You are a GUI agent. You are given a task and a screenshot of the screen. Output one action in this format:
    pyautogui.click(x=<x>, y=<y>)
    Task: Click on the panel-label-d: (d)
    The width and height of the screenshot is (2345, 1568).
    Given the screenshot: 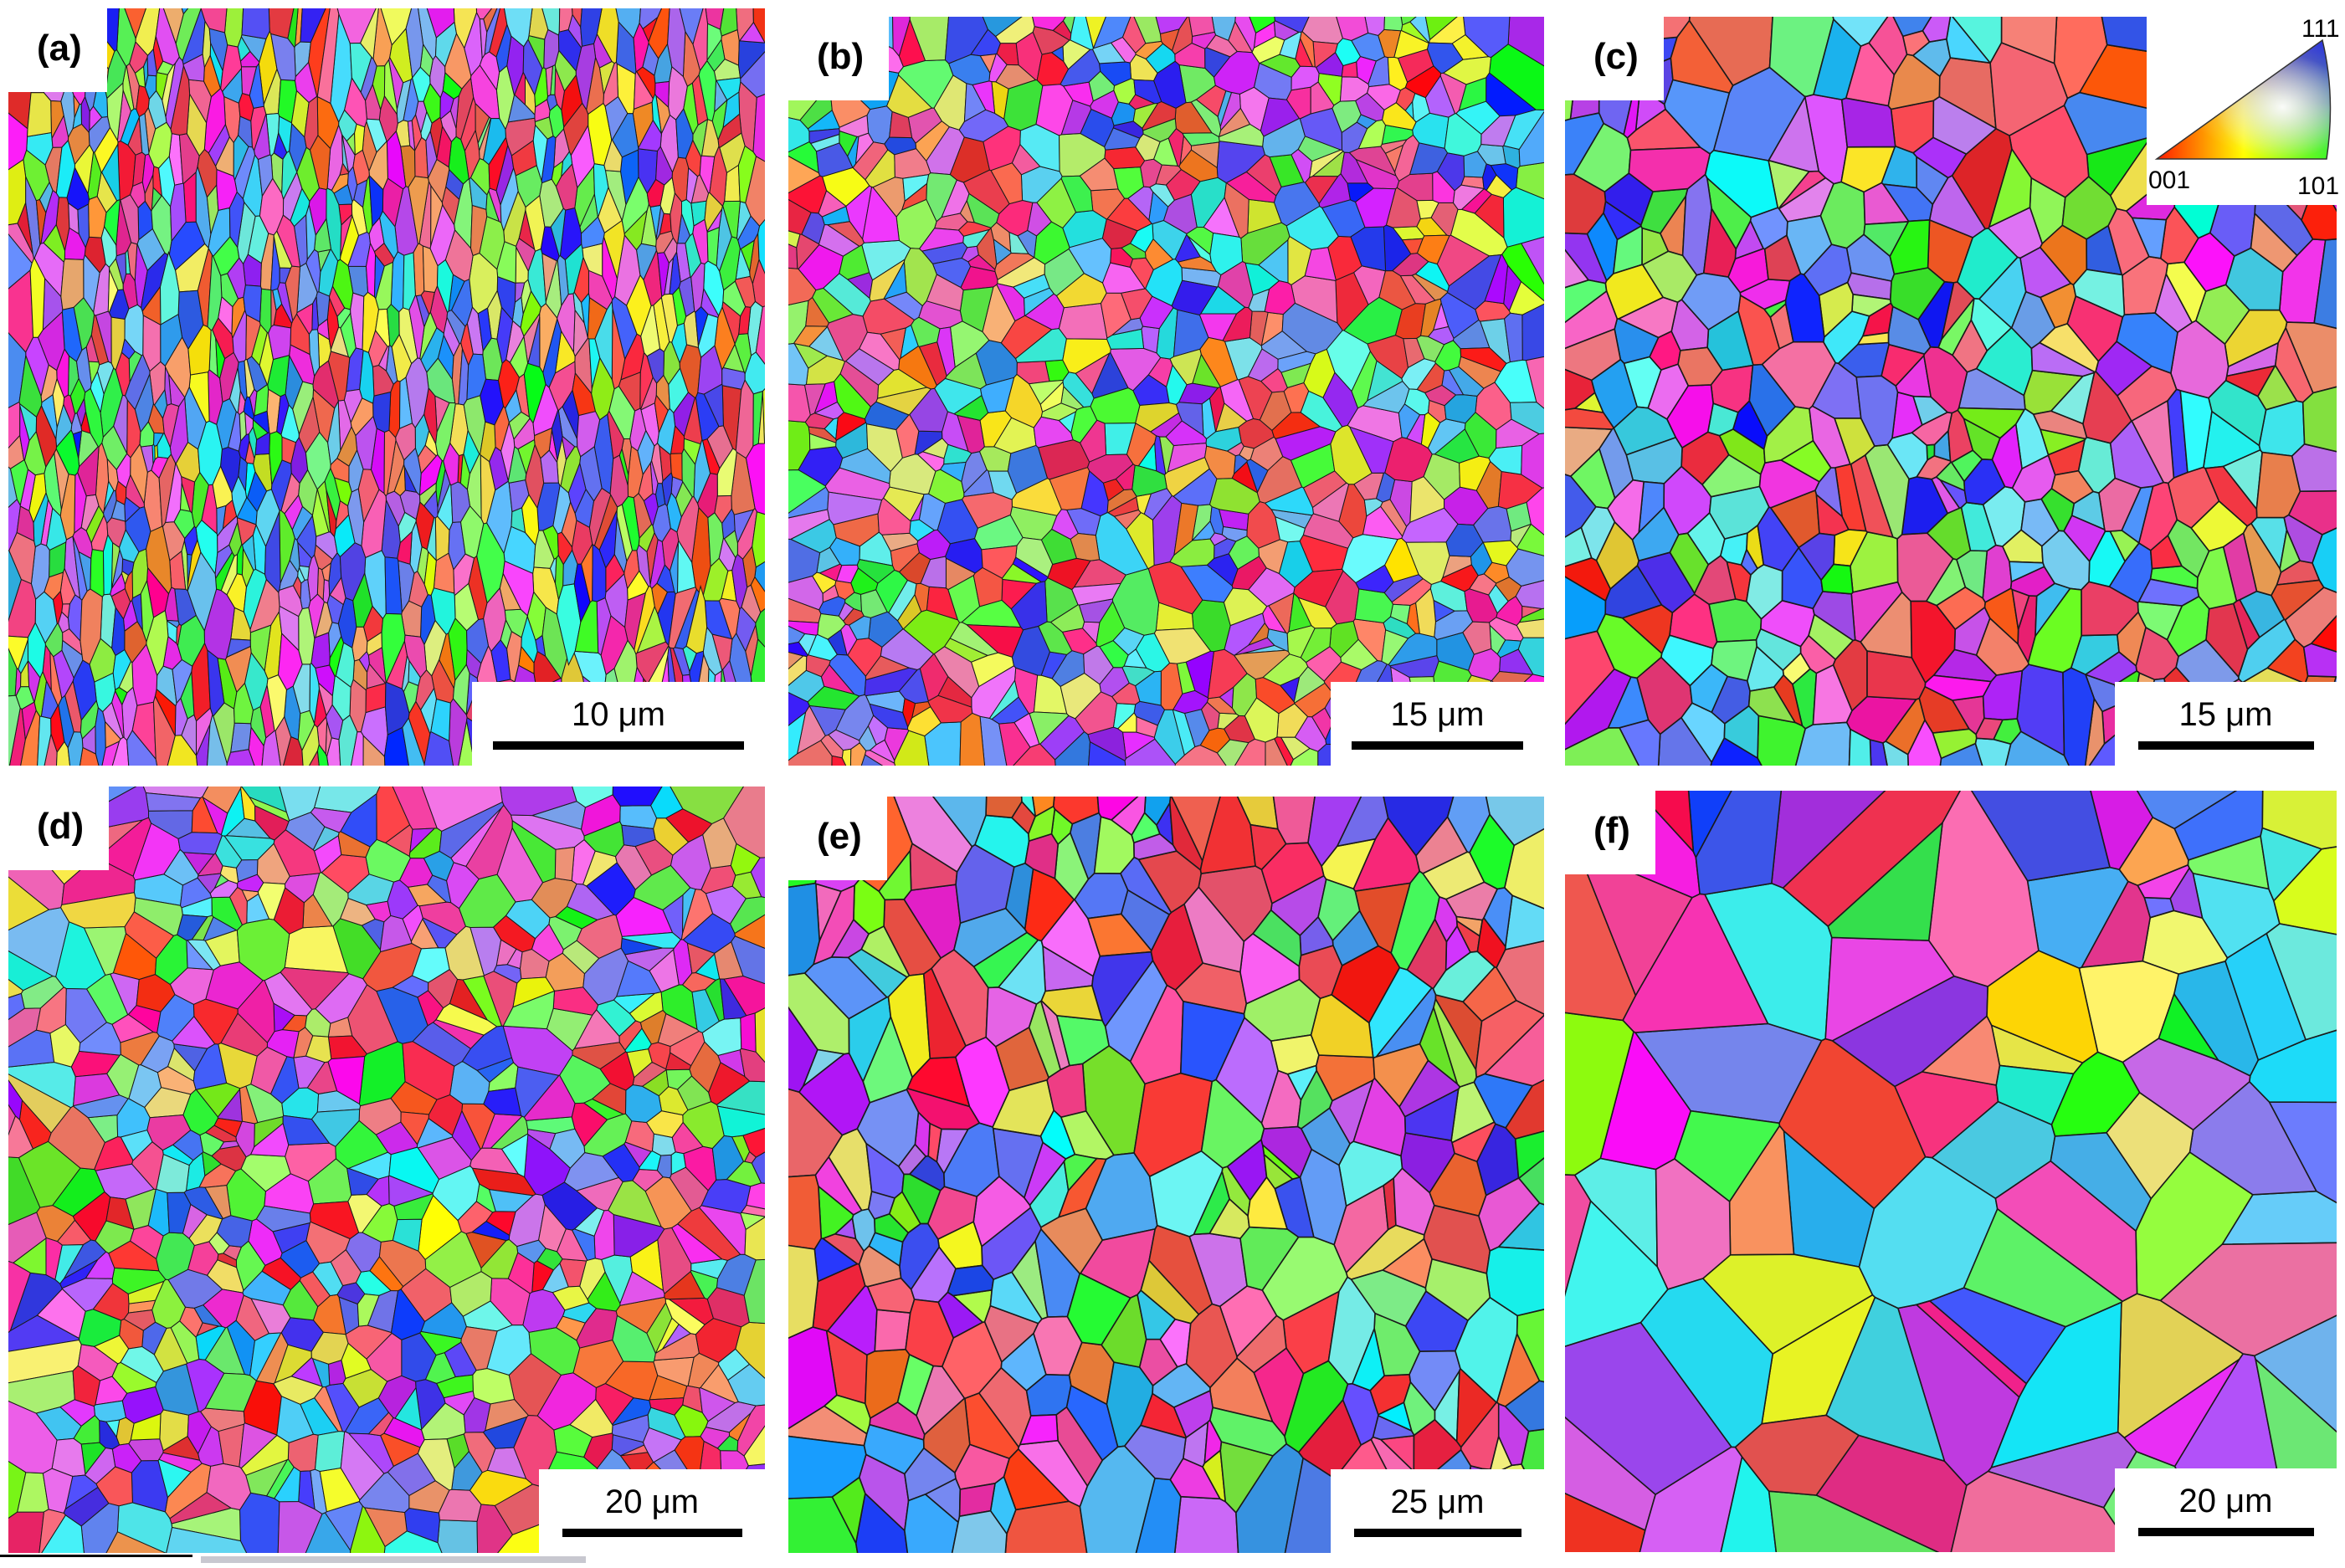 What is the action you would take?
    pyautogui.click(x=59, y=829)
    